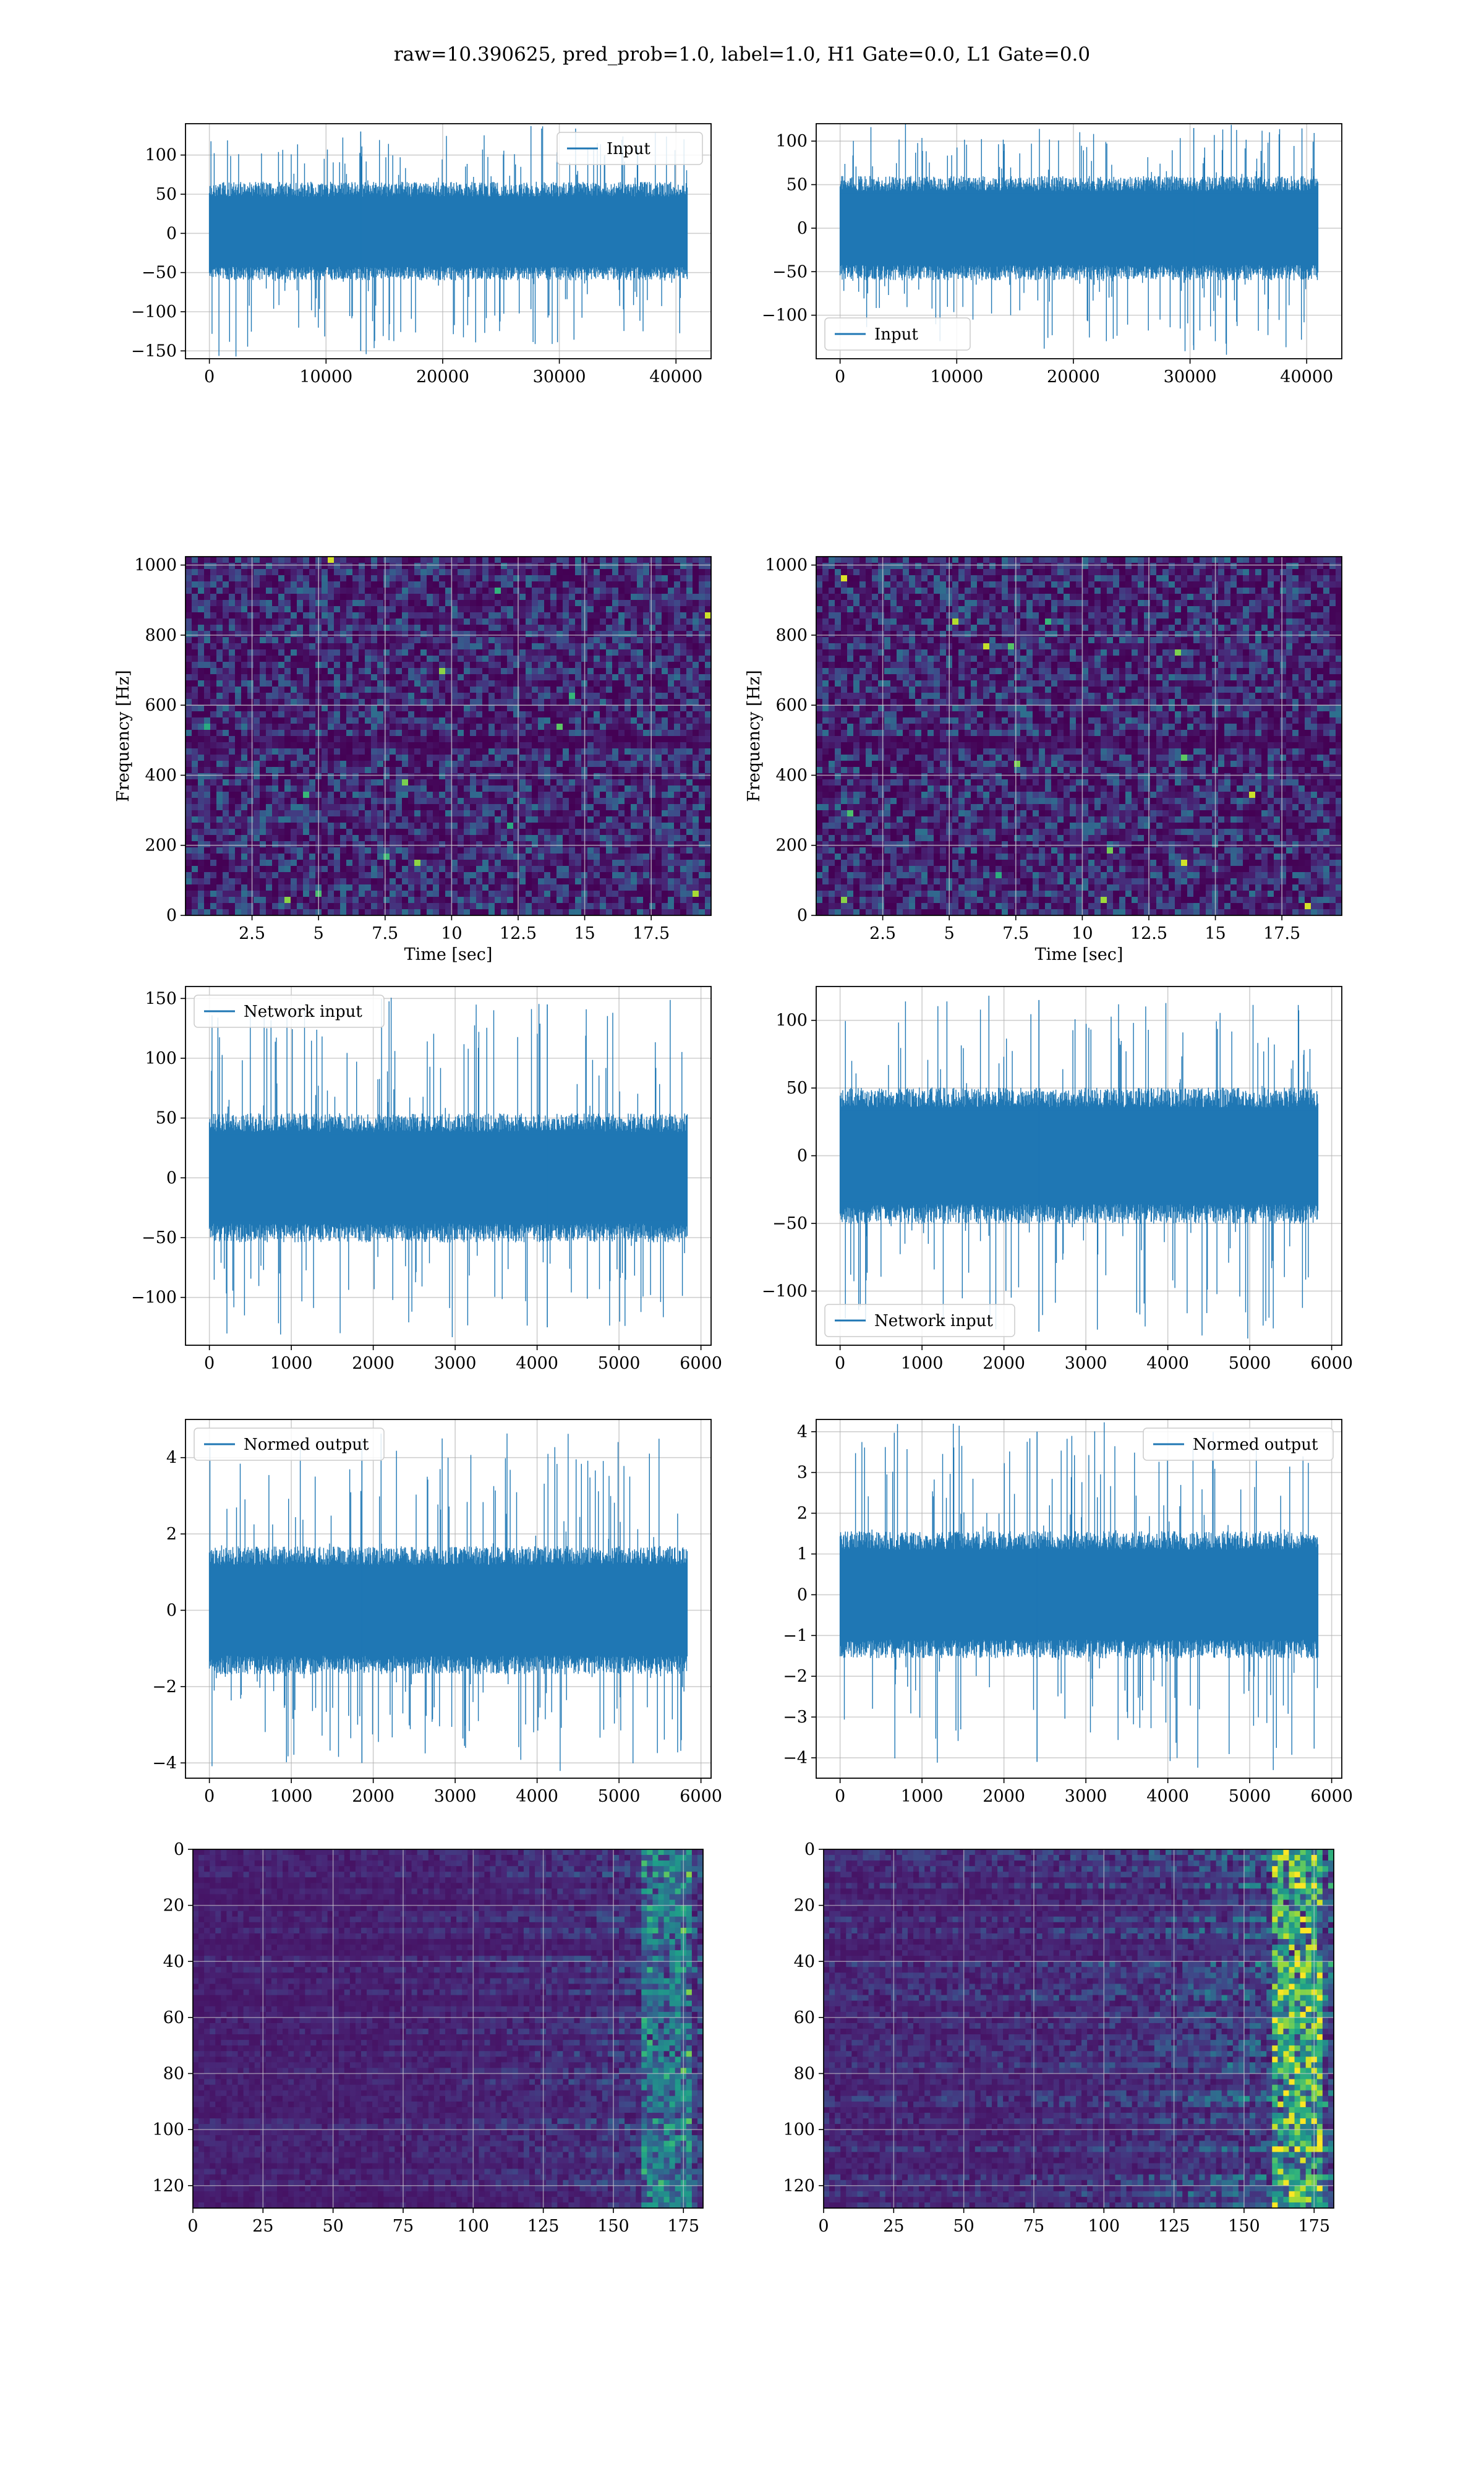  What do you see at coordinates (584, 933) in the screenshot?
I see `x-tick-label: 15` at bounding box center [584, 933].